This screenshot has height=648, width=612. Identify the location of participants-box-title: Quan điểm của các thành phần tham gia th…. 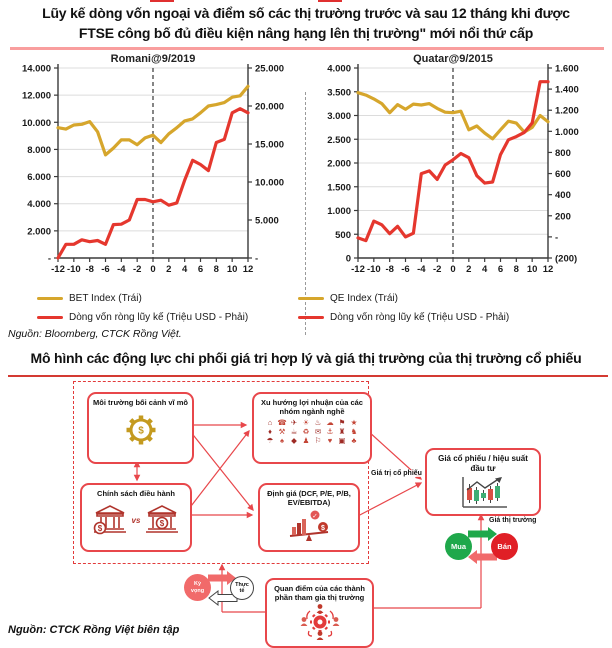
(319, 593).